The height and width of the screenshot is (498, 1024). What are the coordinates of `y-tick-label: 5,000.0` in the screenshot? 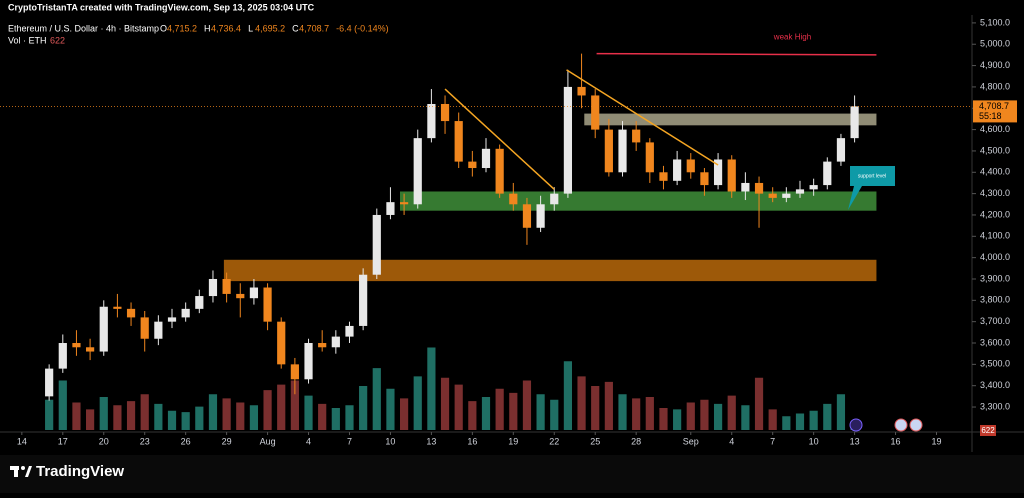 It's located at (995, 44).